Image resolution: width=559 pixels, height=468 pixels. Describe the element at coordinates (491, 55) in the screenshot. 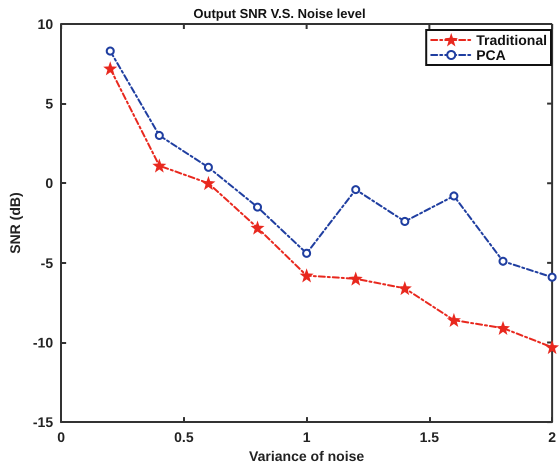

I see `legend-label: PCA` at that location.